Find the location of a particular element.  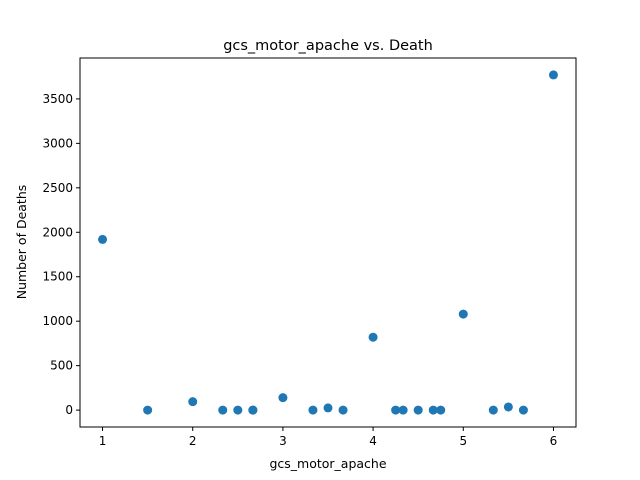

y-axis-ticks: 0 500 1000 1500 2000 2500 3000 3500 is located at coordinates (61, 254).